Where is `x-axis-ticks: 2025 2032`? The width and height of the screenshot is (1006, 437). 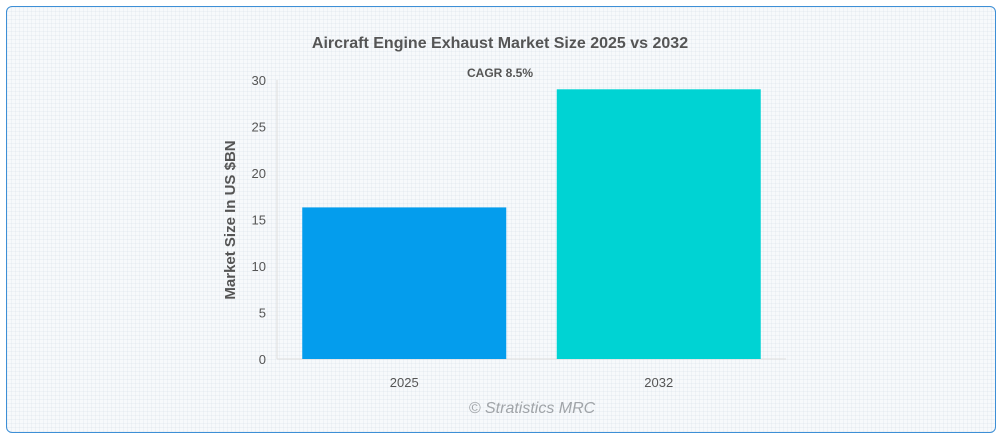 x-axis-ticks: 2025 2032 is located at coordinates (531, 382).